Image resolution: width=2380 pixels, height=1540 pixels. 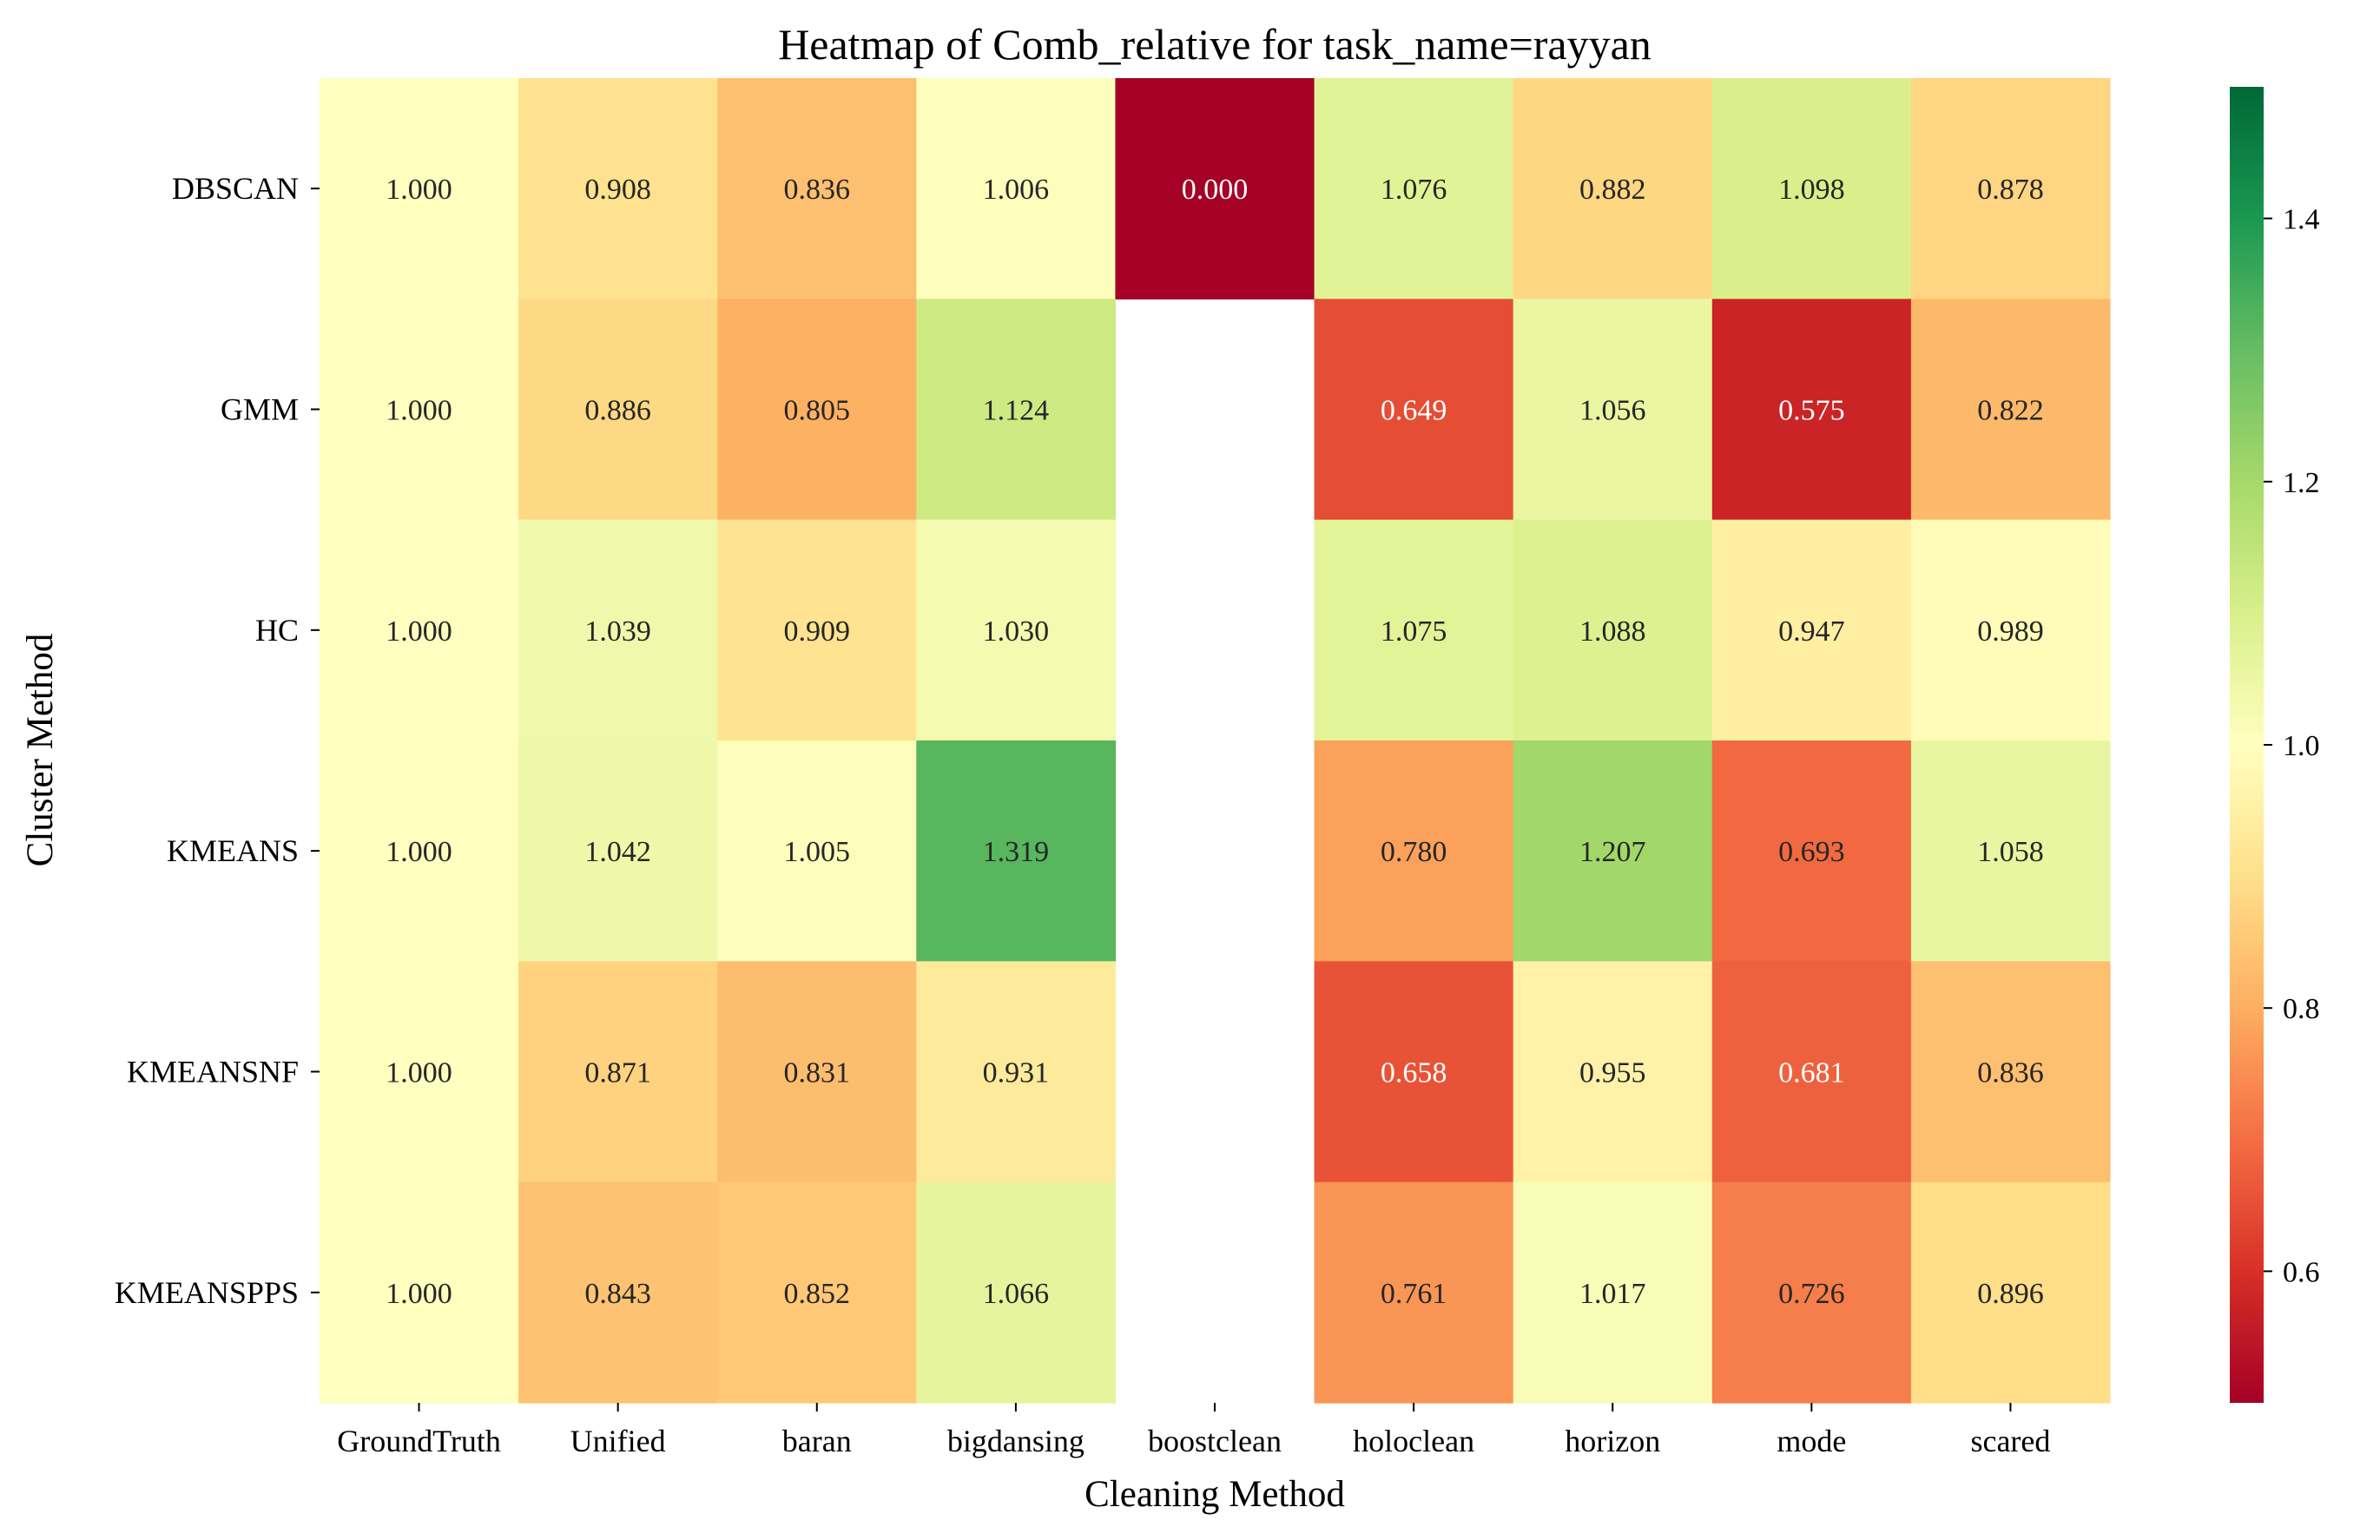 I want to click on heatmap-cell-gmm-scared, so click(x=2010, y=410).